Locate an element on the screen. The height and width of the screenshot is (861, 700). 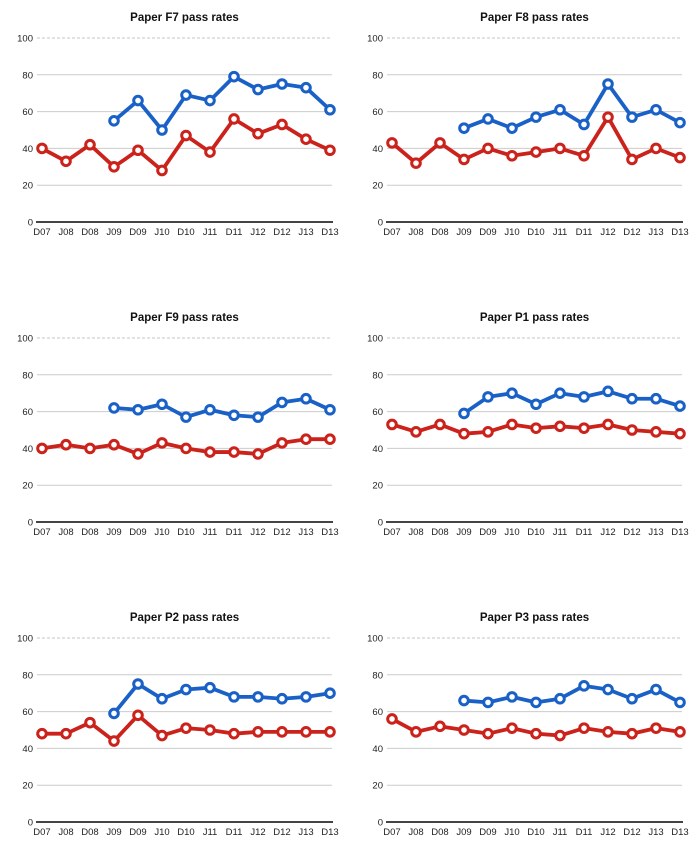
chart-title: Paper P3 pass rates is located at coordinates (534, 618).